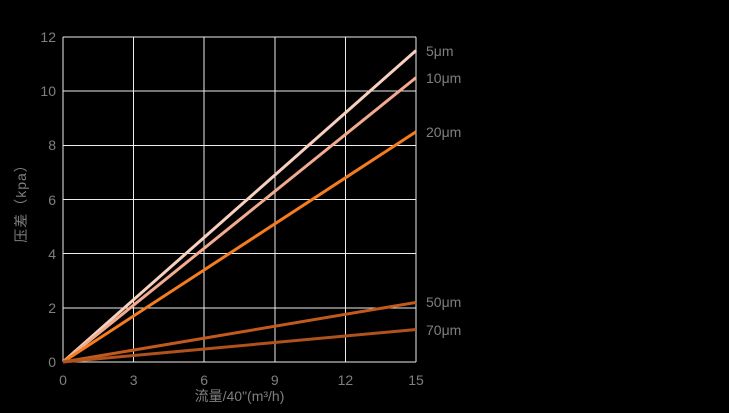 This screenshot has width=729, height=413. Describe the element at coordinates (416, 380) in the screenshot. I see `x-tick-label: 15` at that location.